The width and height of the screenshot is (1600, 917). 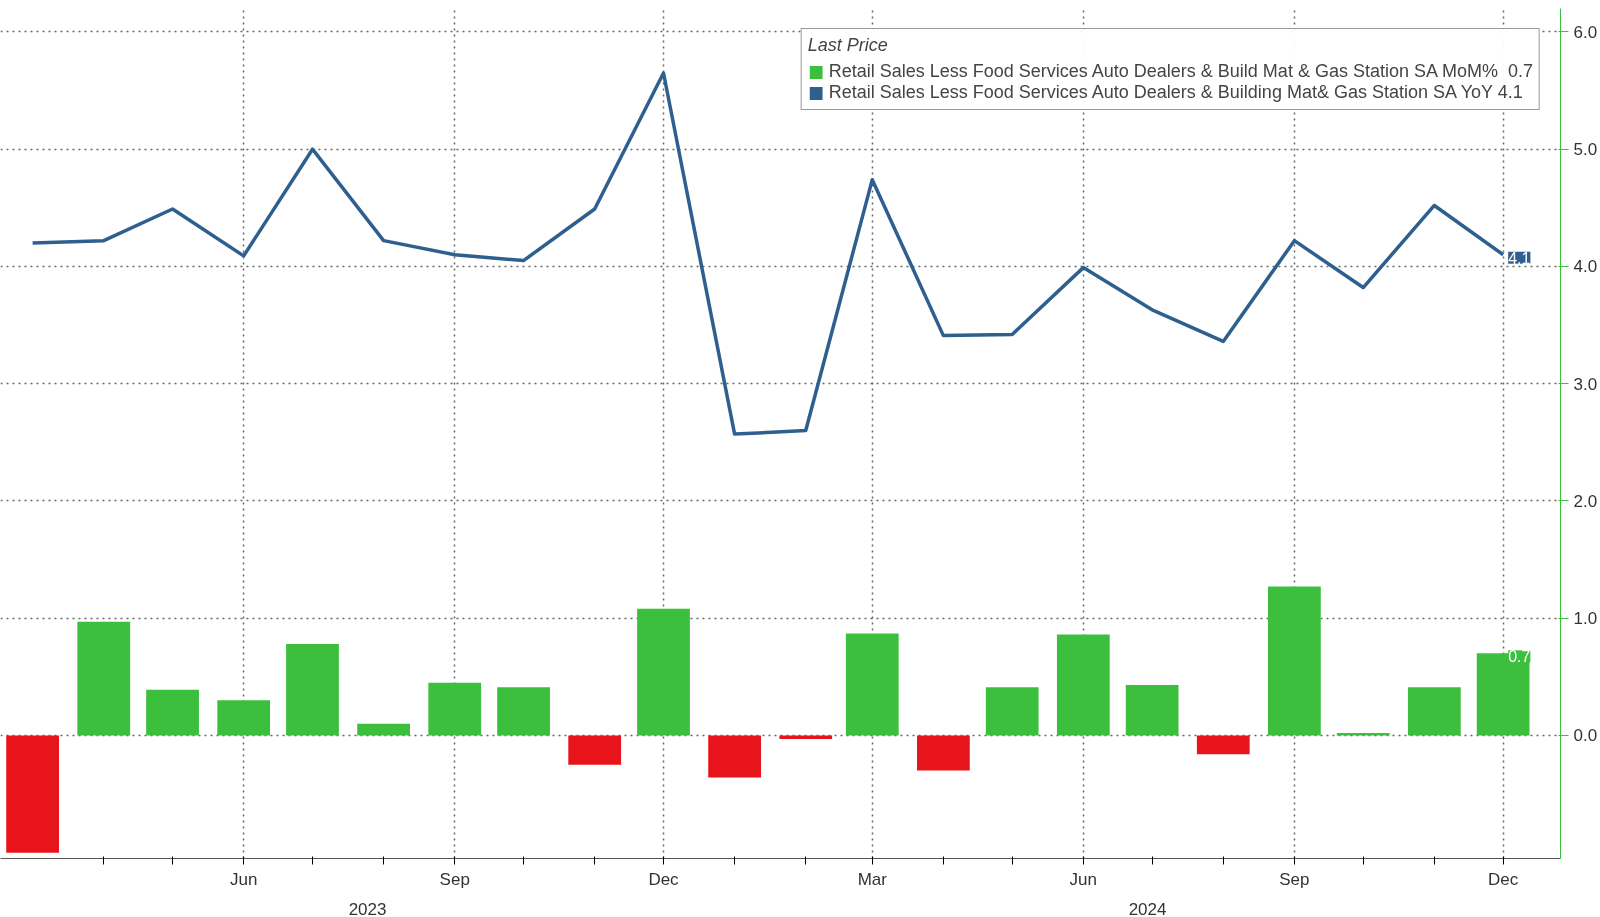 What do you see at coordinates (1175, 92) in the screenshot?
I see `legend-label: Retail Sales Less Food Services Auto Dealers & Building Mat& Gas Station SA YoY 4.1` at bounding box center [1175, 92].